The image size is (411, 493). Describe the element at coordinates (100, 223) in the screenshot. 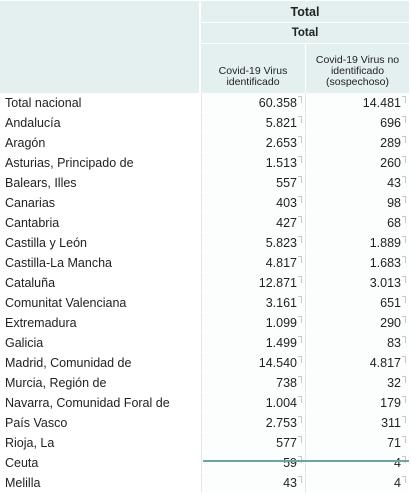

I see `row-label: Cantabria` at that location.